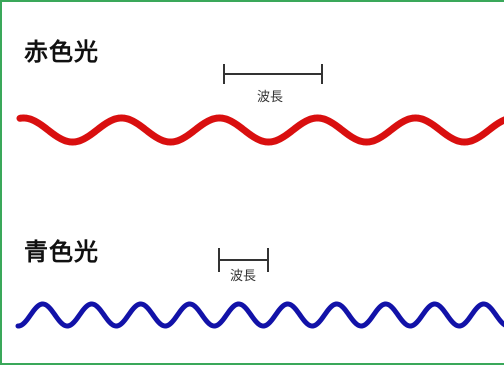 The height and width of the screenshot is (365, 504). Describe the element at coordinates (260, 130) in the screenshot. I see `red-wave` at that location.